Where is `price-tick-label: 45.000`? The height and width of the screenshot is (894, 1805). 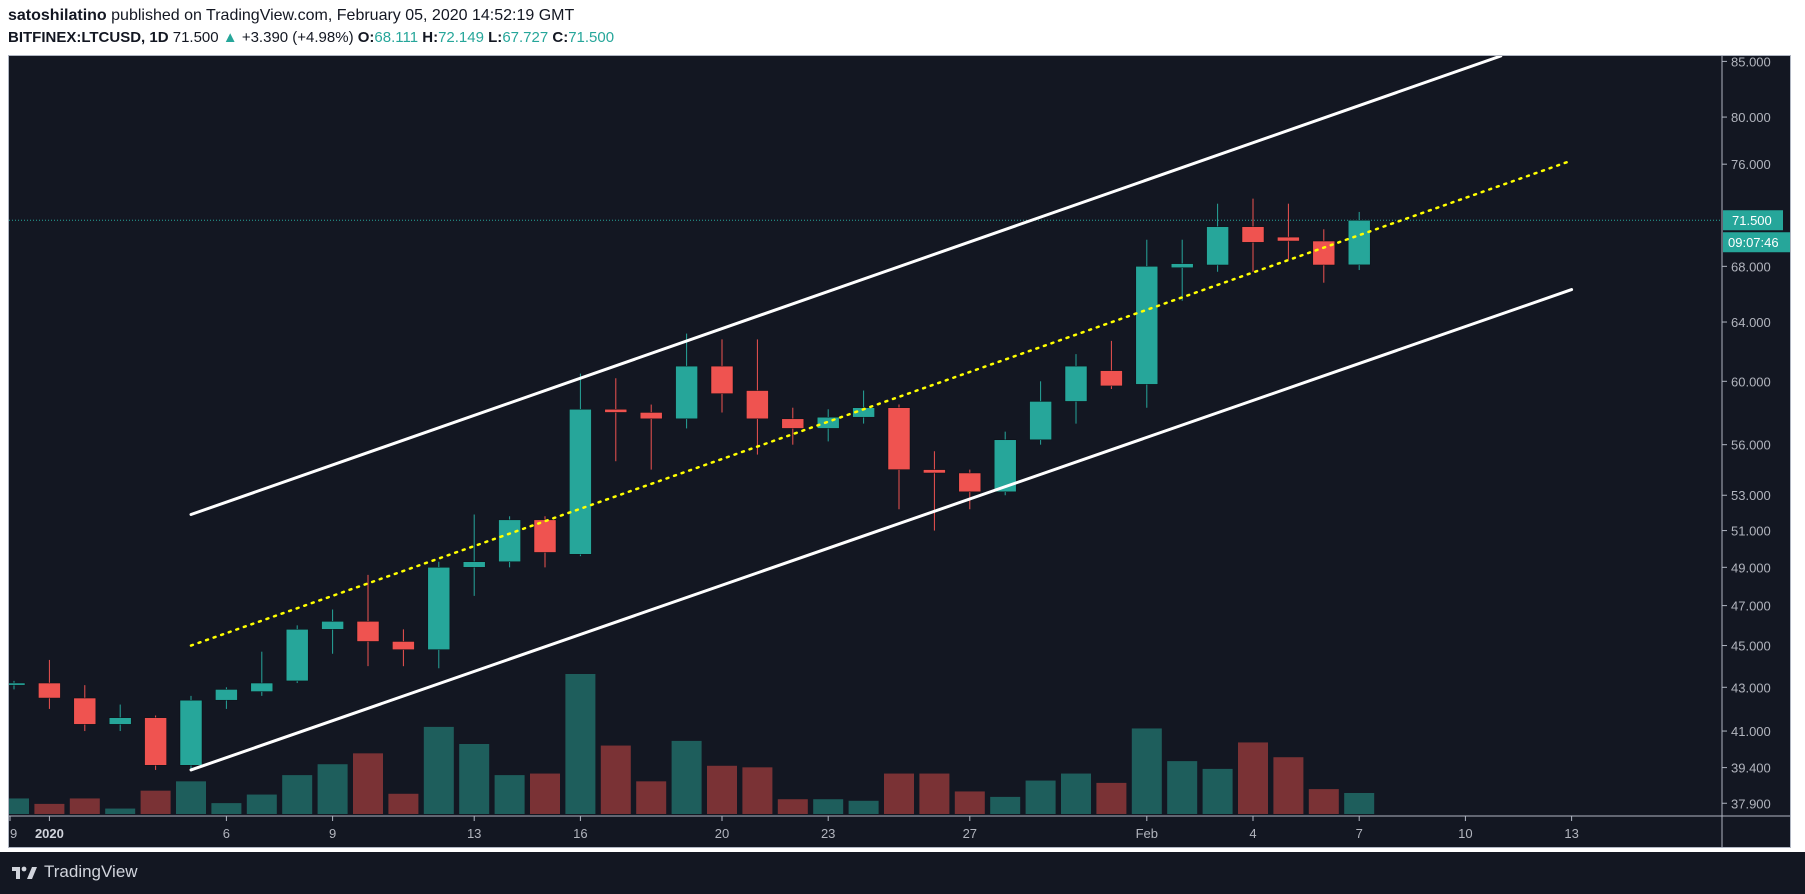 price-tick-label: 45.000 is located at coordinates (1751, 646).